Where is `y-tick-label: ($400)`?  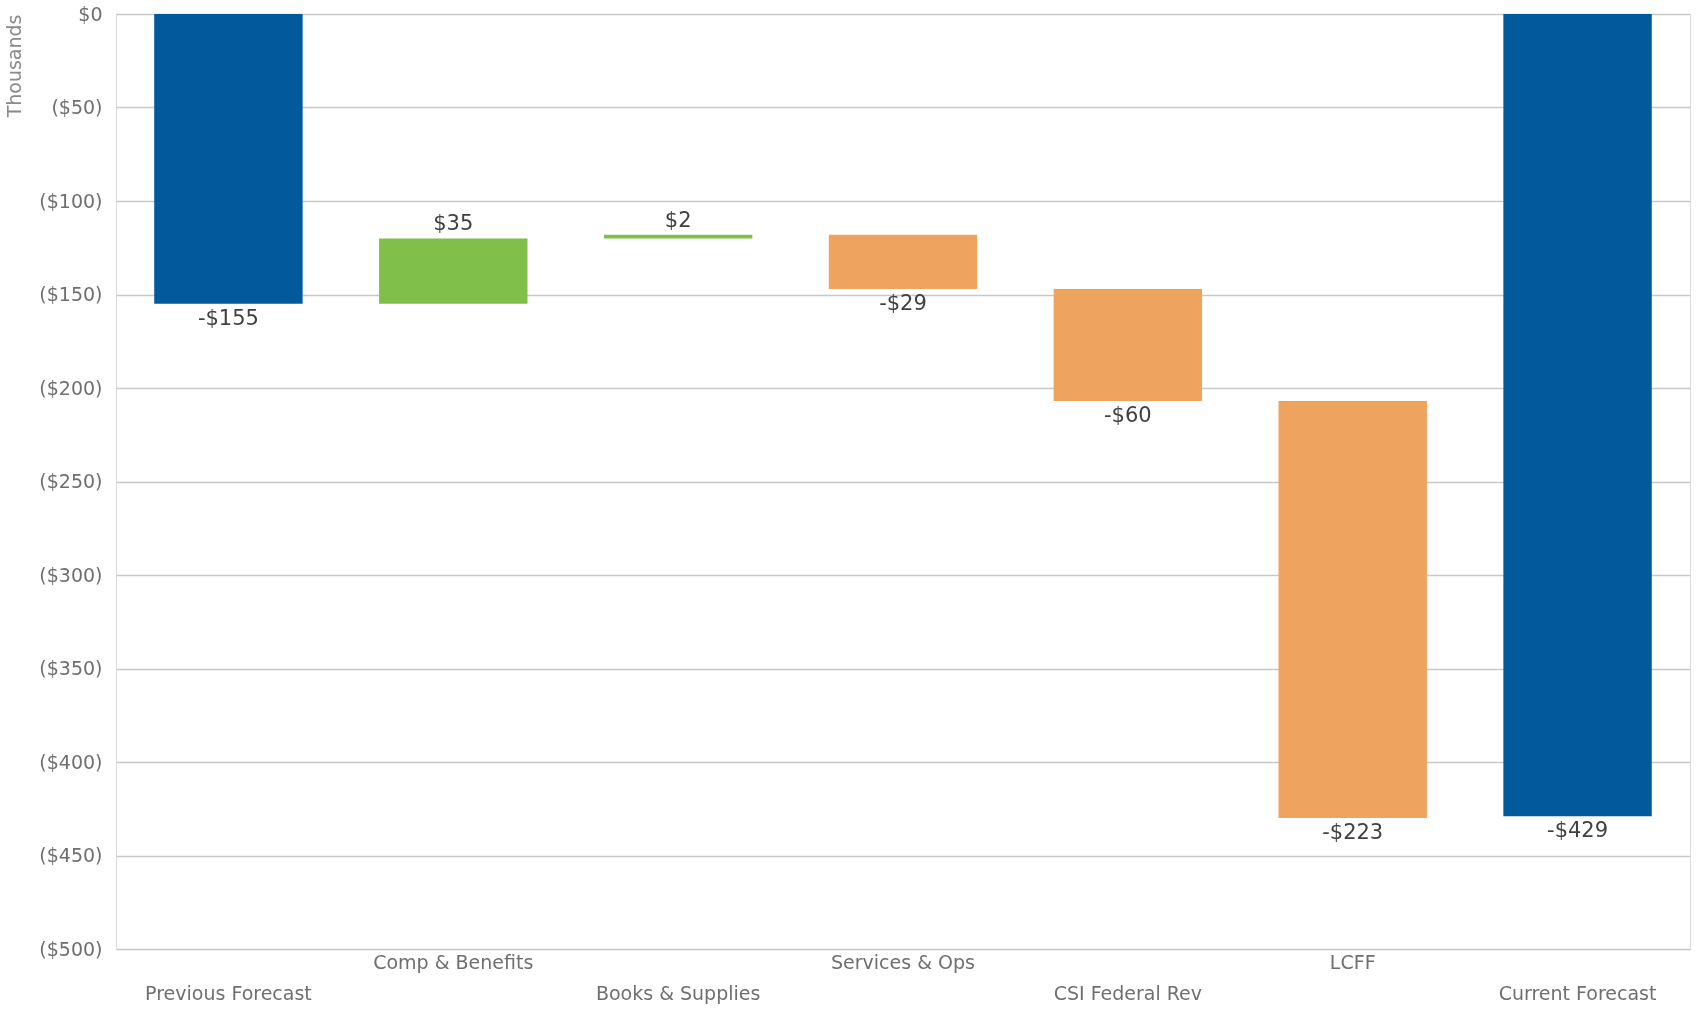
y-tick-label: ($400) is located at coordinates (71, 761).